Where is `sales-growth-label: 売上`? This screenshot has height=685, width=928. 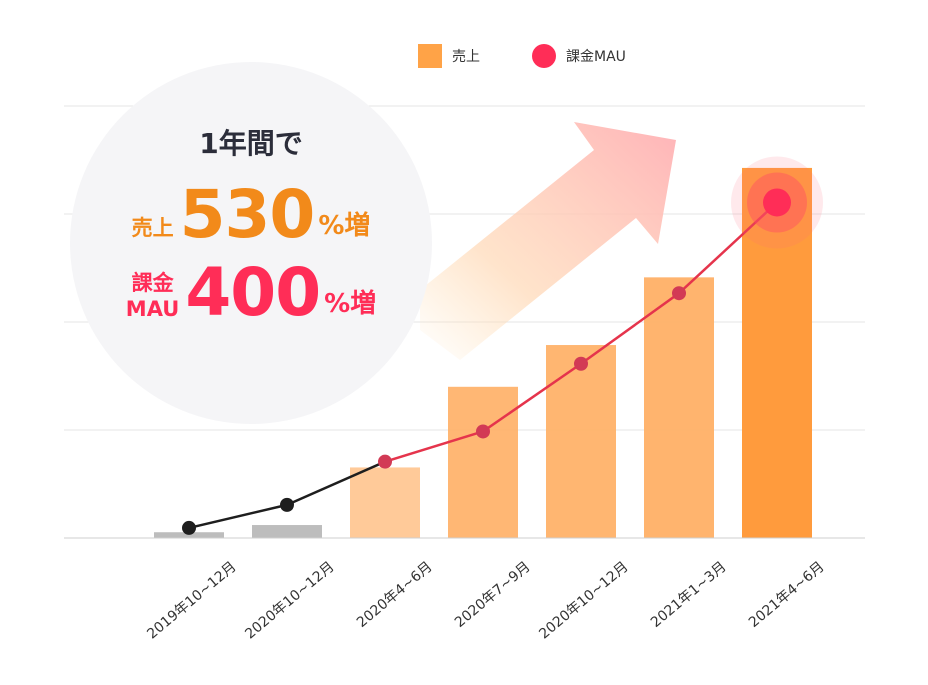
sales-growth-label: 売上 is located at coordinates (152, 228).